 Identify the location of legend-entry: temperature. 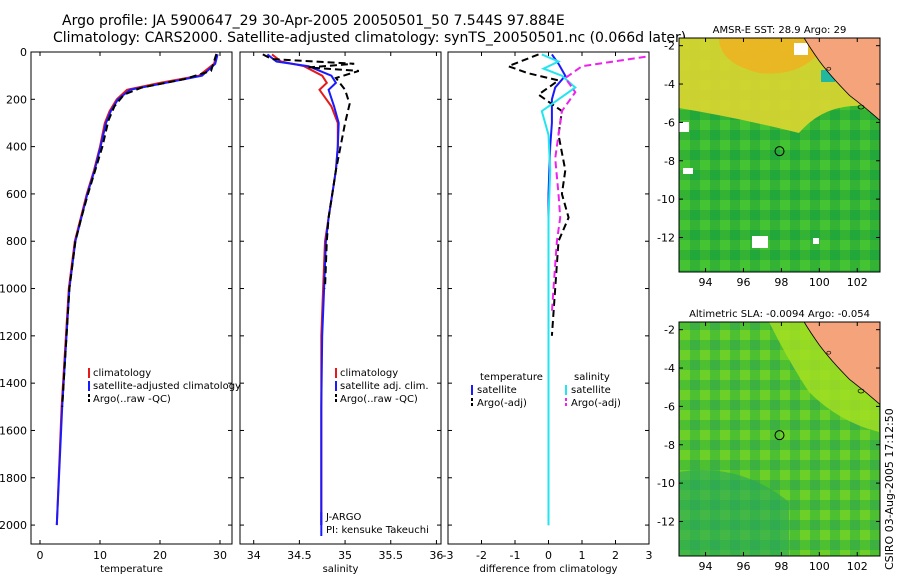
(511, 377).